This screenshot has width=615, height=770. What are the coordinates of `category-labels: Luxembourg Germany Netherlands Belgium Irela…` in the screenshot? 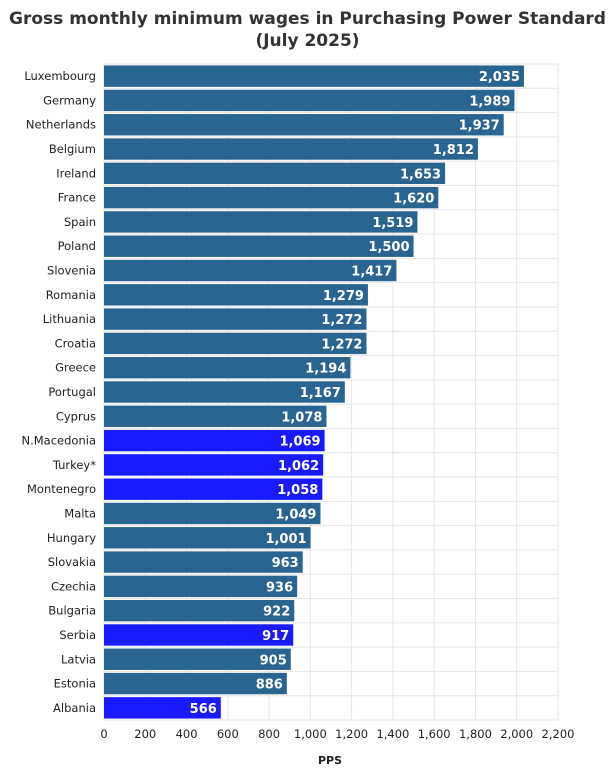 It's located at (59, 392).